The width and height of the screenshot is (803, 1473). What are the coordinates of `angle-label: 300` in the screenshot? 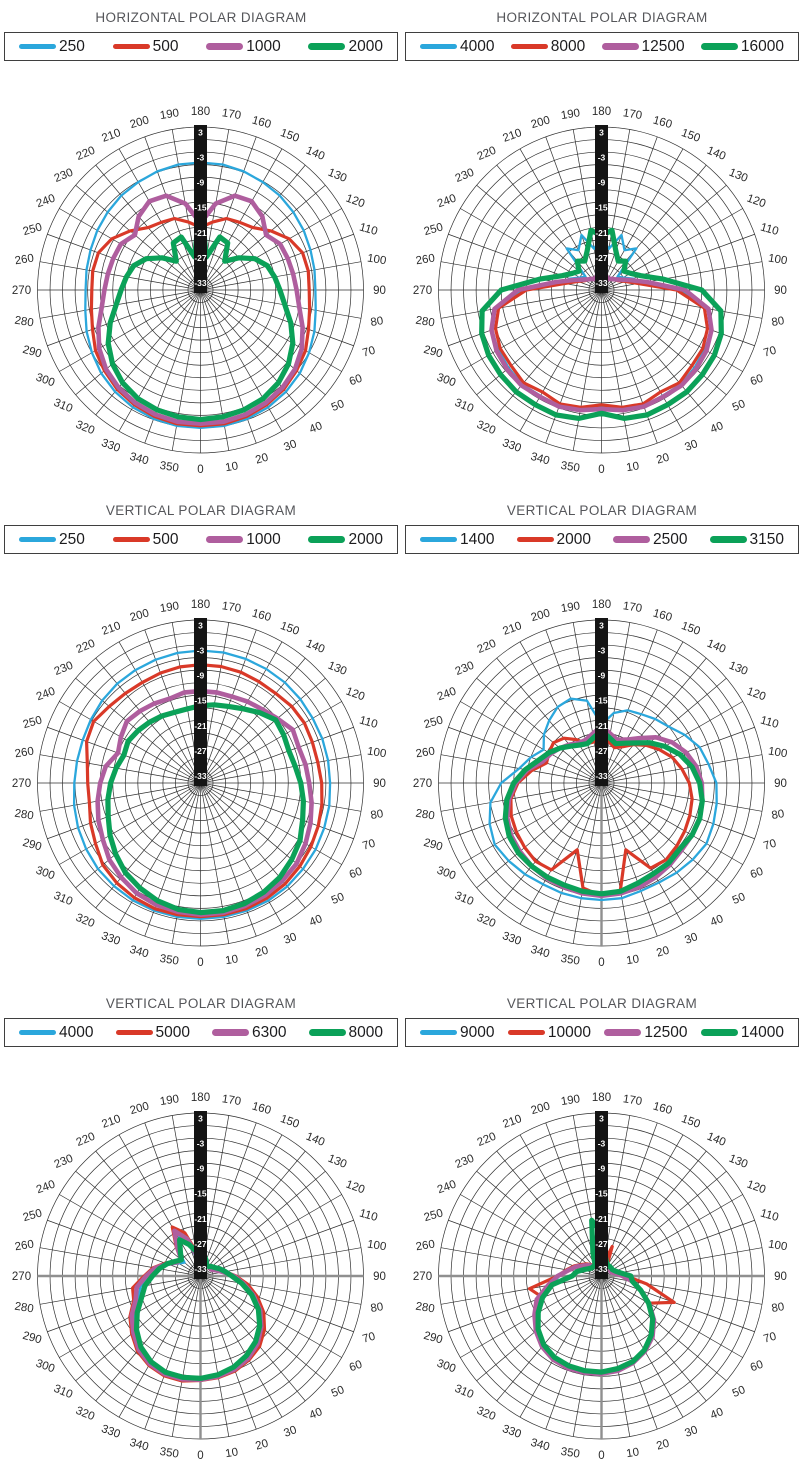 It's located at (45, 381).